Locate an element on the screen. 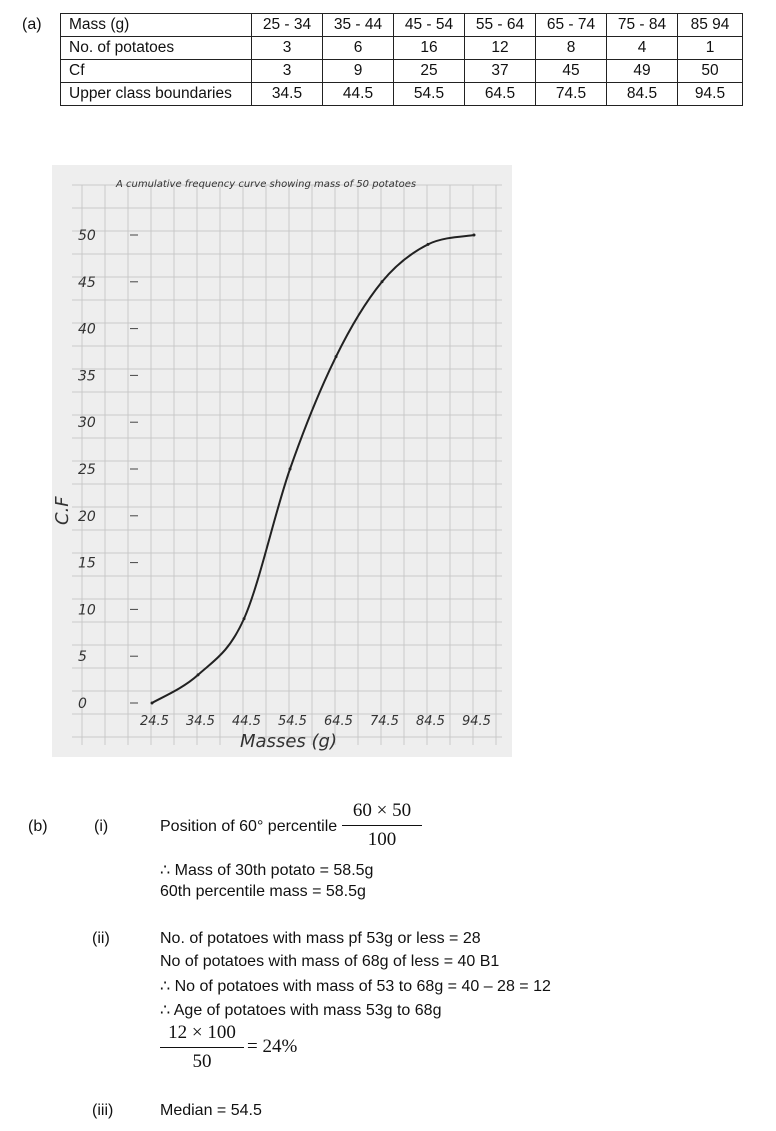 Image resolution: width=776 pixels, height=1131 pixels. table-cell: 9 is located at coordinates (358, 71).